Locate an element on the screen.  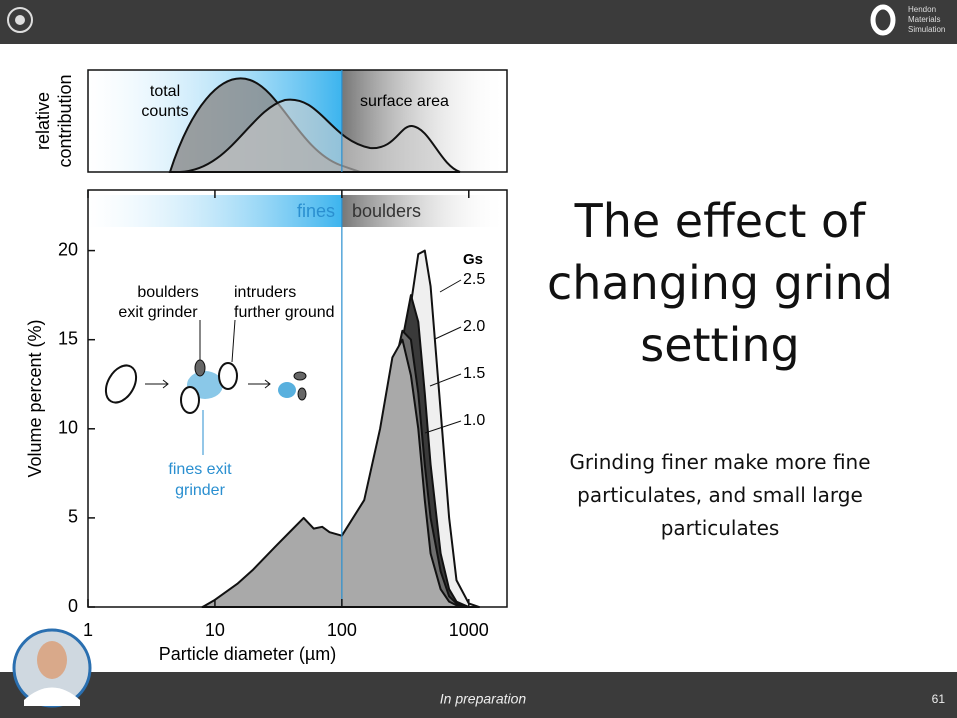
presenter-face is located at coordinates (52, 660).